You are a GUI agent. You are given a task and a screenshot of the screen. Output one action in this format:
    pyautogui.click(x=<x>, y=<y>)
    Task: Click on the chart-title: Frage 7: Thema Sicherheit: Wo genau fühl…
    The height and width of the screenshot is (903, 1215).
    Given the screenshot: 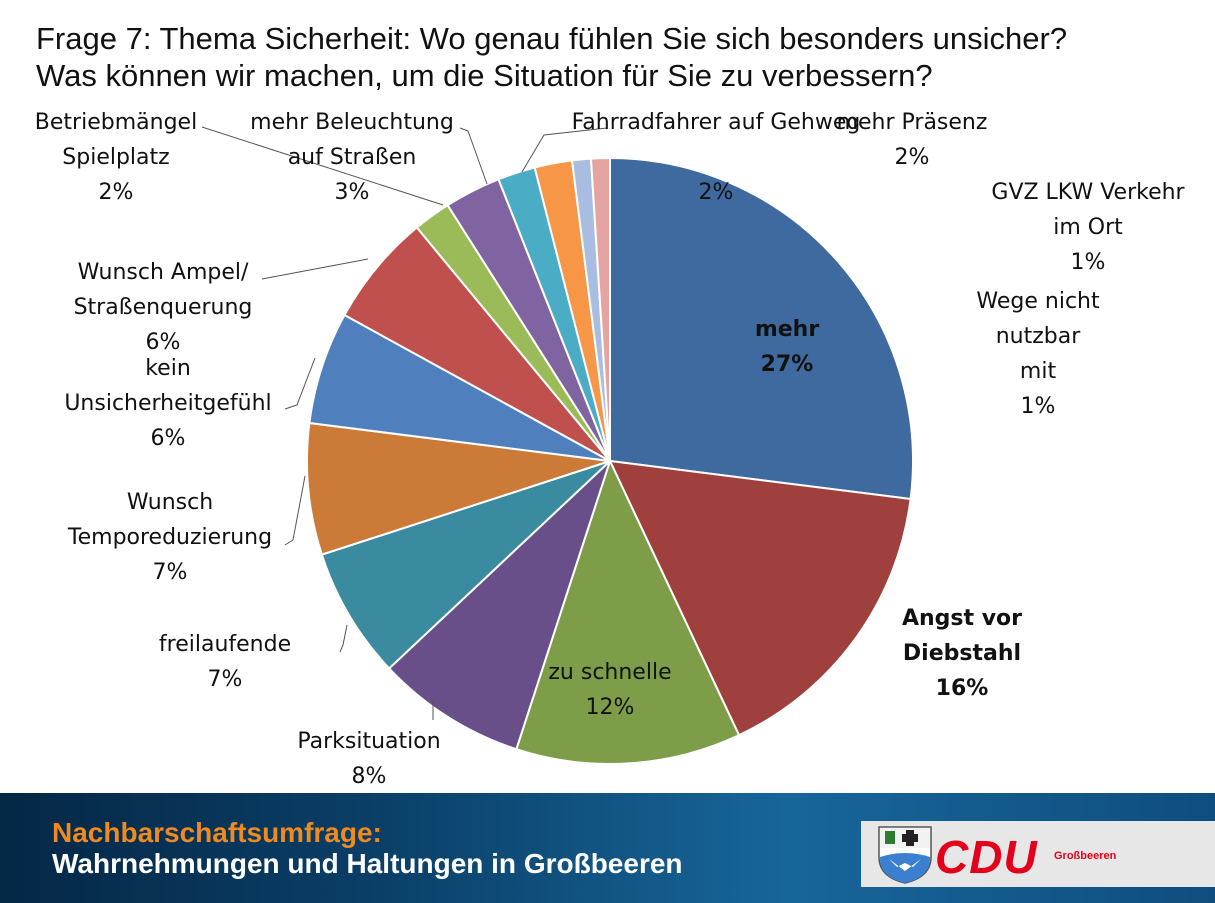 What is the action you would take?
    pyautogui.click(x=621, y=57)
    